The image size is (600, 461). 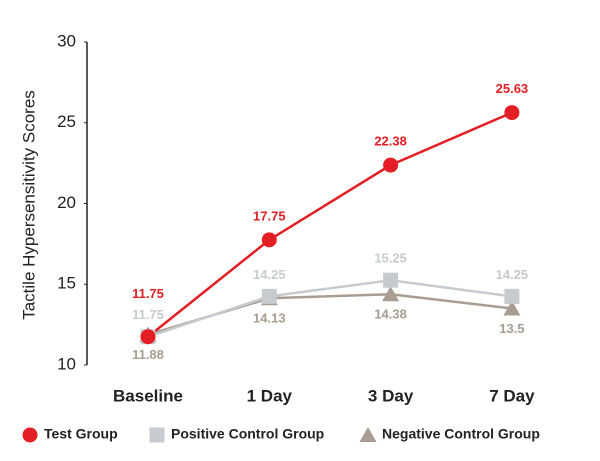 What do you see at coordinates (66, 40) in the screenshot?
I see `y-tick-label: 30` at bounding box center [66, 40].